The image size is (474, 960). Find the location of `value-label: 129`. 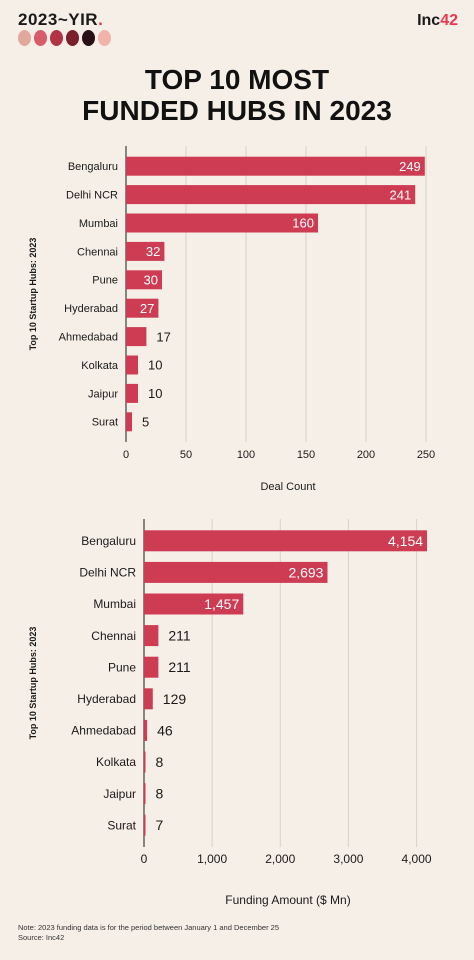

value-label: 129 is located at coordinates (175, 699).